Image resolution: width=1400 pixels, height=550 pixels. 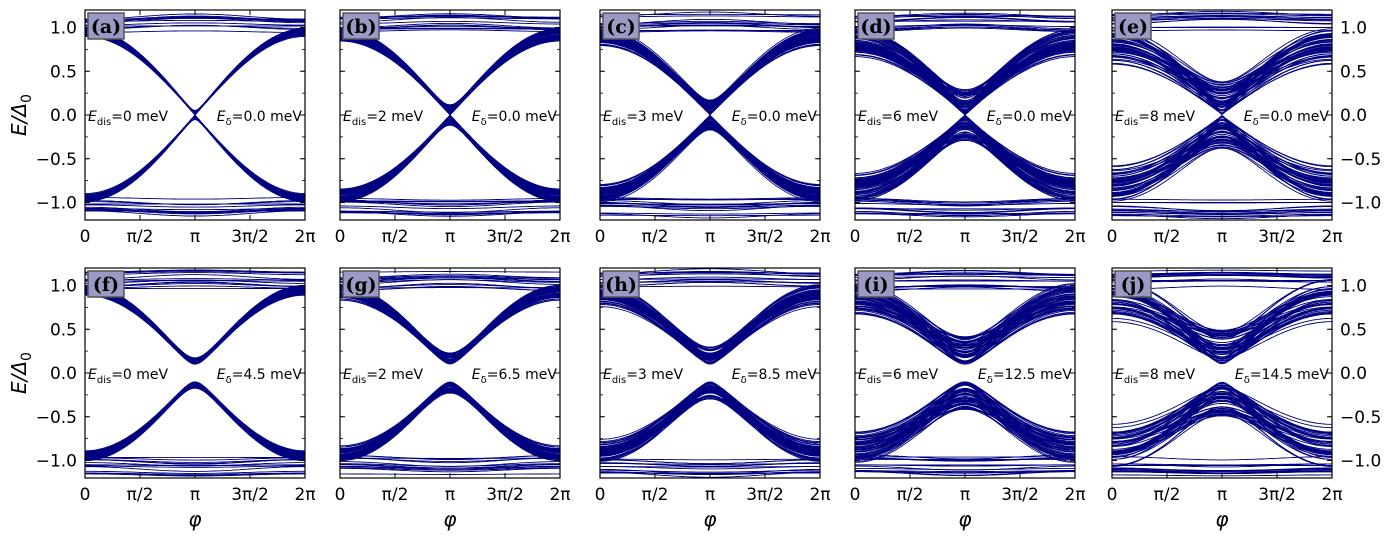 What do you see at coordinates (1360, 462) in the screenshot?
I see `y-tick-label: −1.0` at bounding box center [1360, 462].